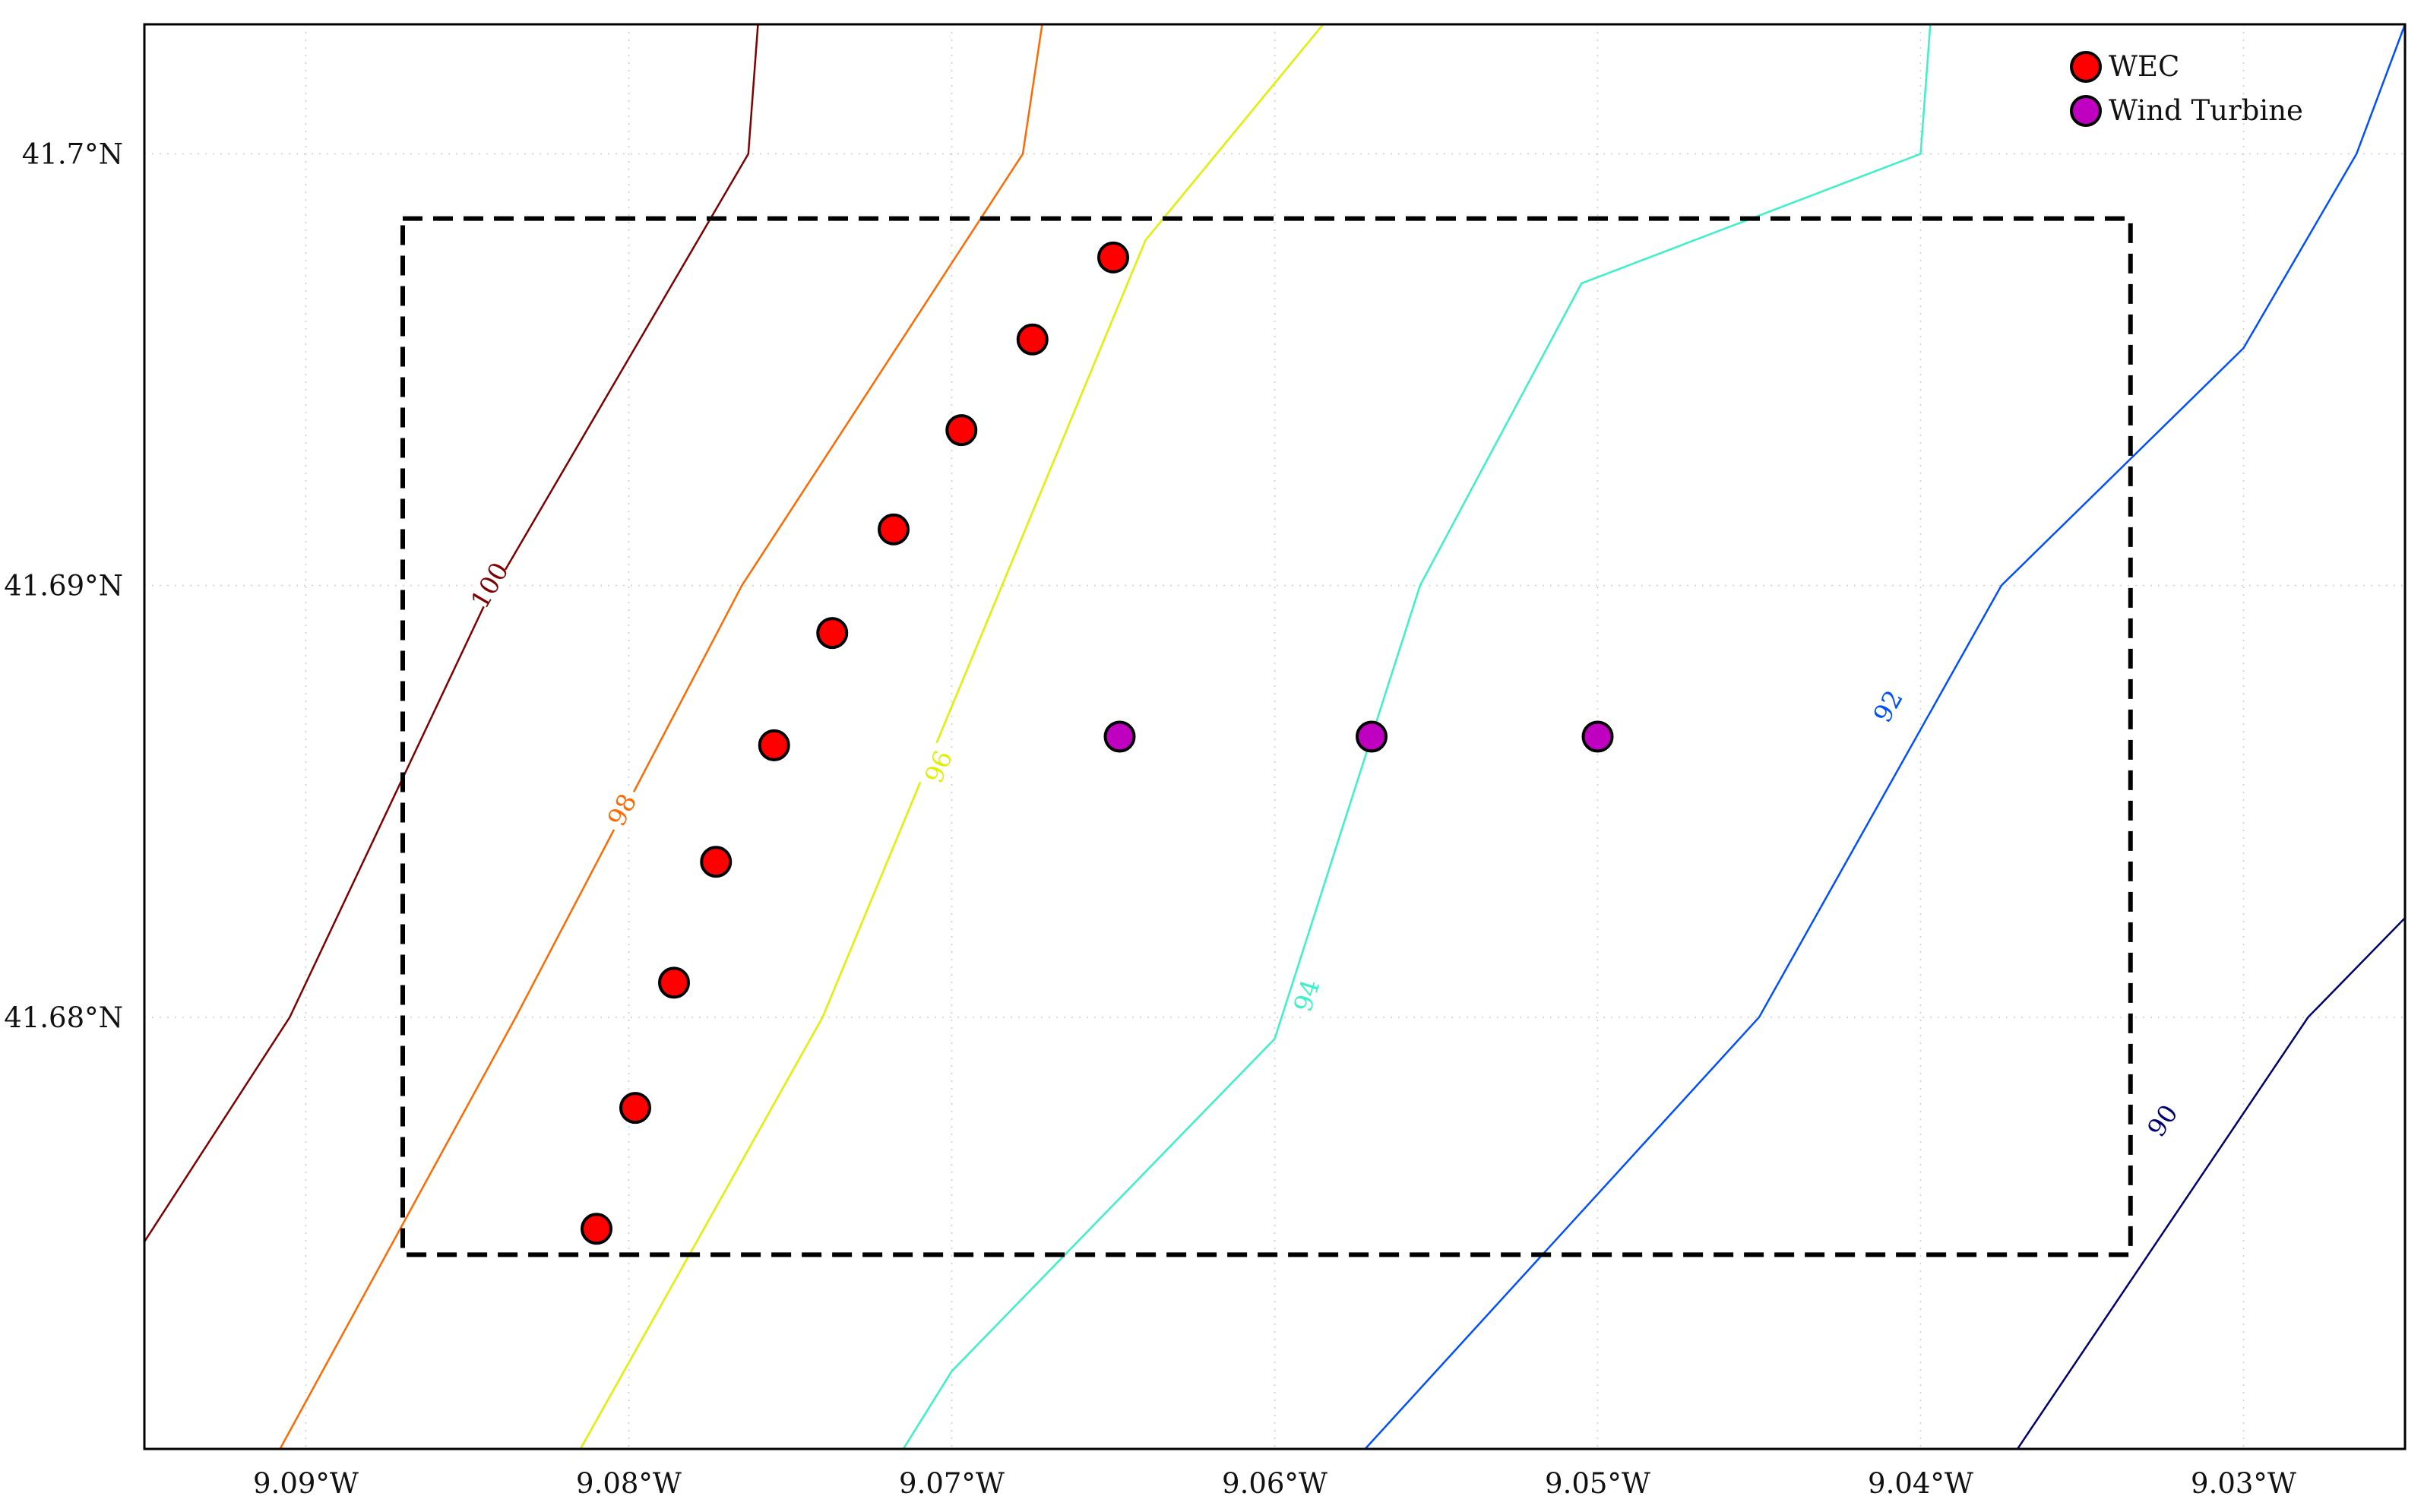 The width and height of the screenshot is (2424, 1512). I want to click on x-tick-label: 9.09°W, so click(306, 1483).